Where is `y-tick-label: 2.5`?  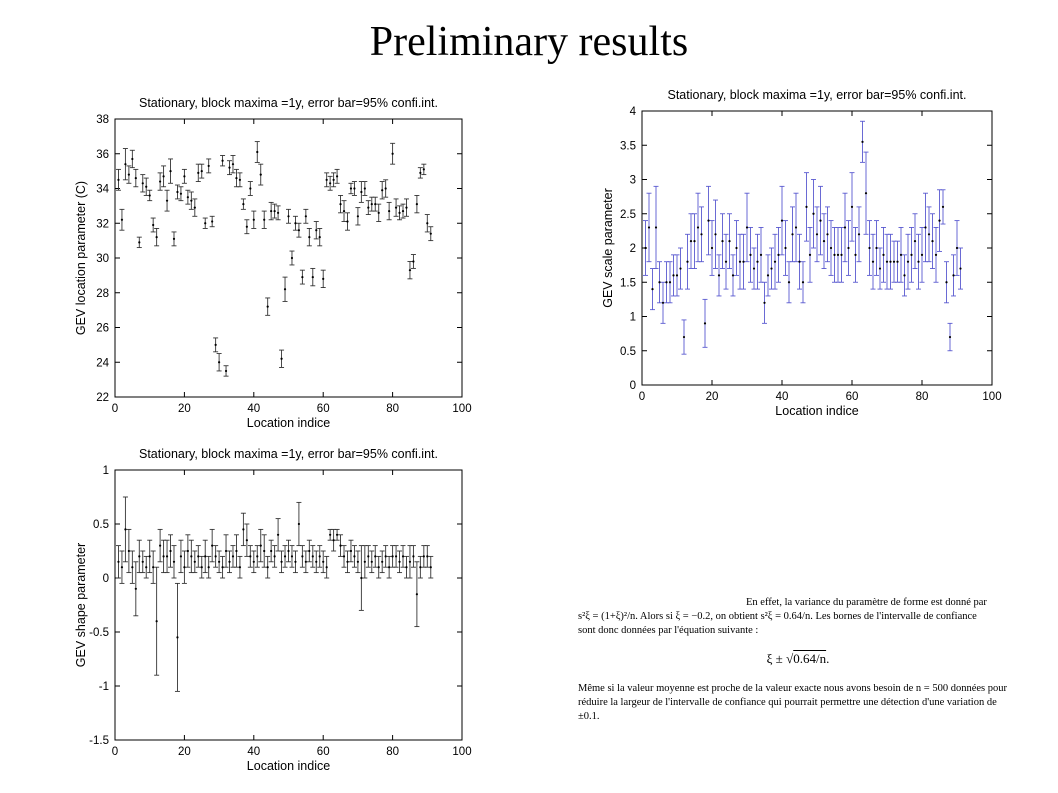
y-tick-label: 2.5 is located at coordinates (628, 215).